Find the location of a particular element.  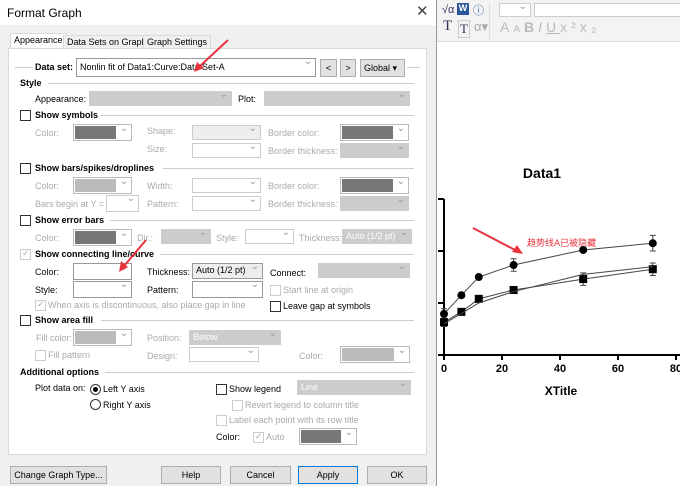

leave-gap-checkbox is located at coordinates (275, 306).